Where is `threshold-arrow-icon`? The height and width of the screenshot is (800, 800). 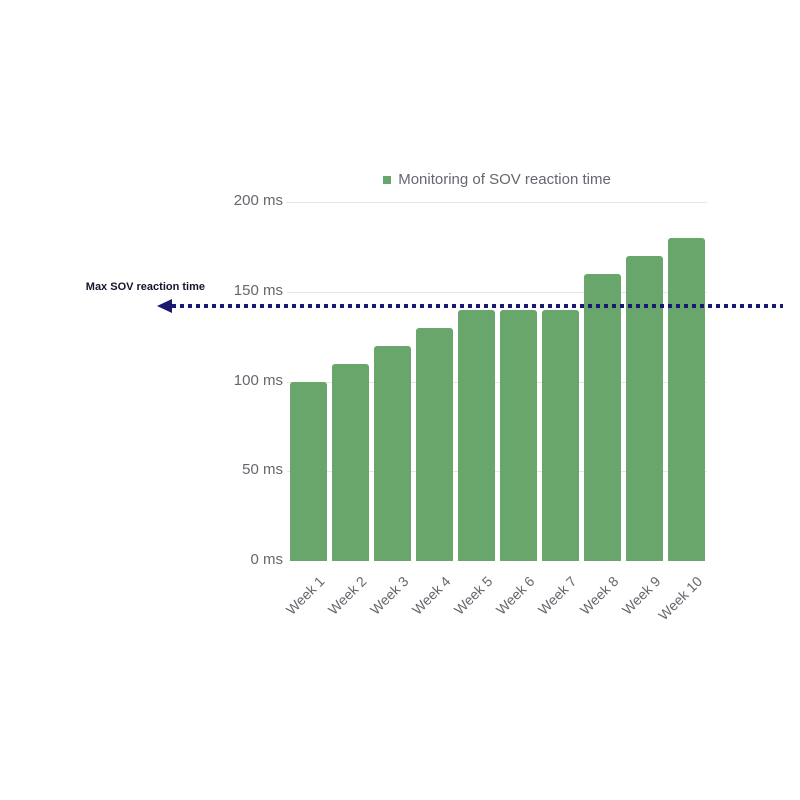
threshold-arrow-icon is located at coordinates (164, 306).